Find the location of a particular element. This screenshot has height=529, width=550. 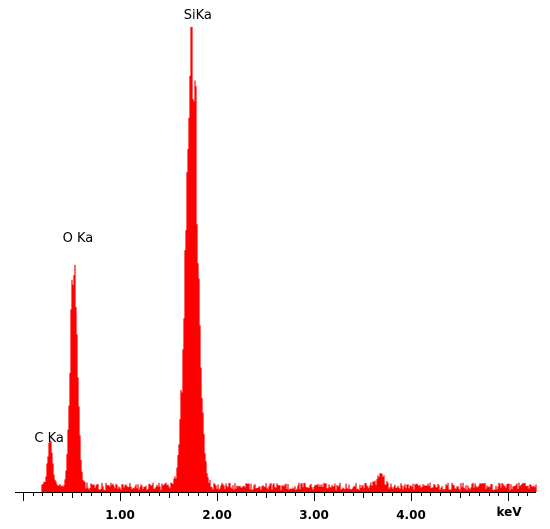

x-tick-label: 2.00 is located at coordinates (217, 515).